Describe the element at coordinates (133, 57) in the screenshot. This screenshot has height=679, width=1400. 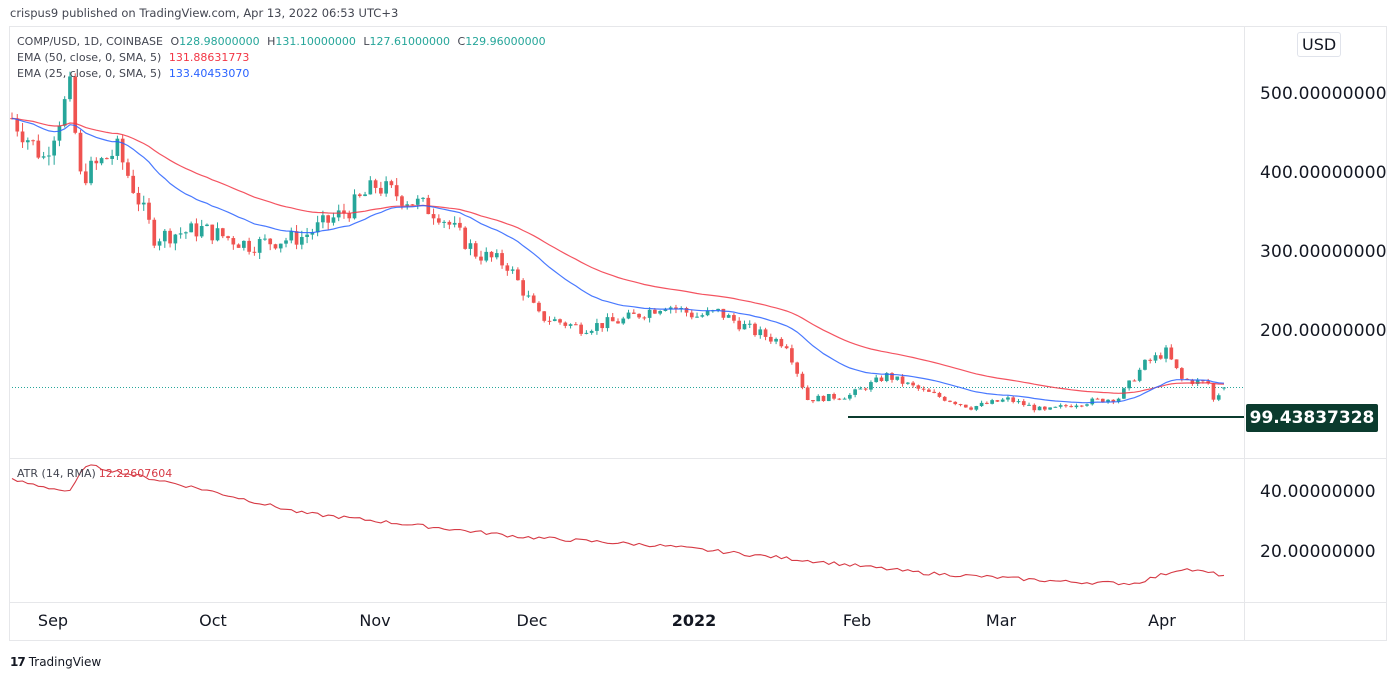
I see `ema50-legend: EMA (50, close, 0, SMA, 5) 131.88631773` at that location.